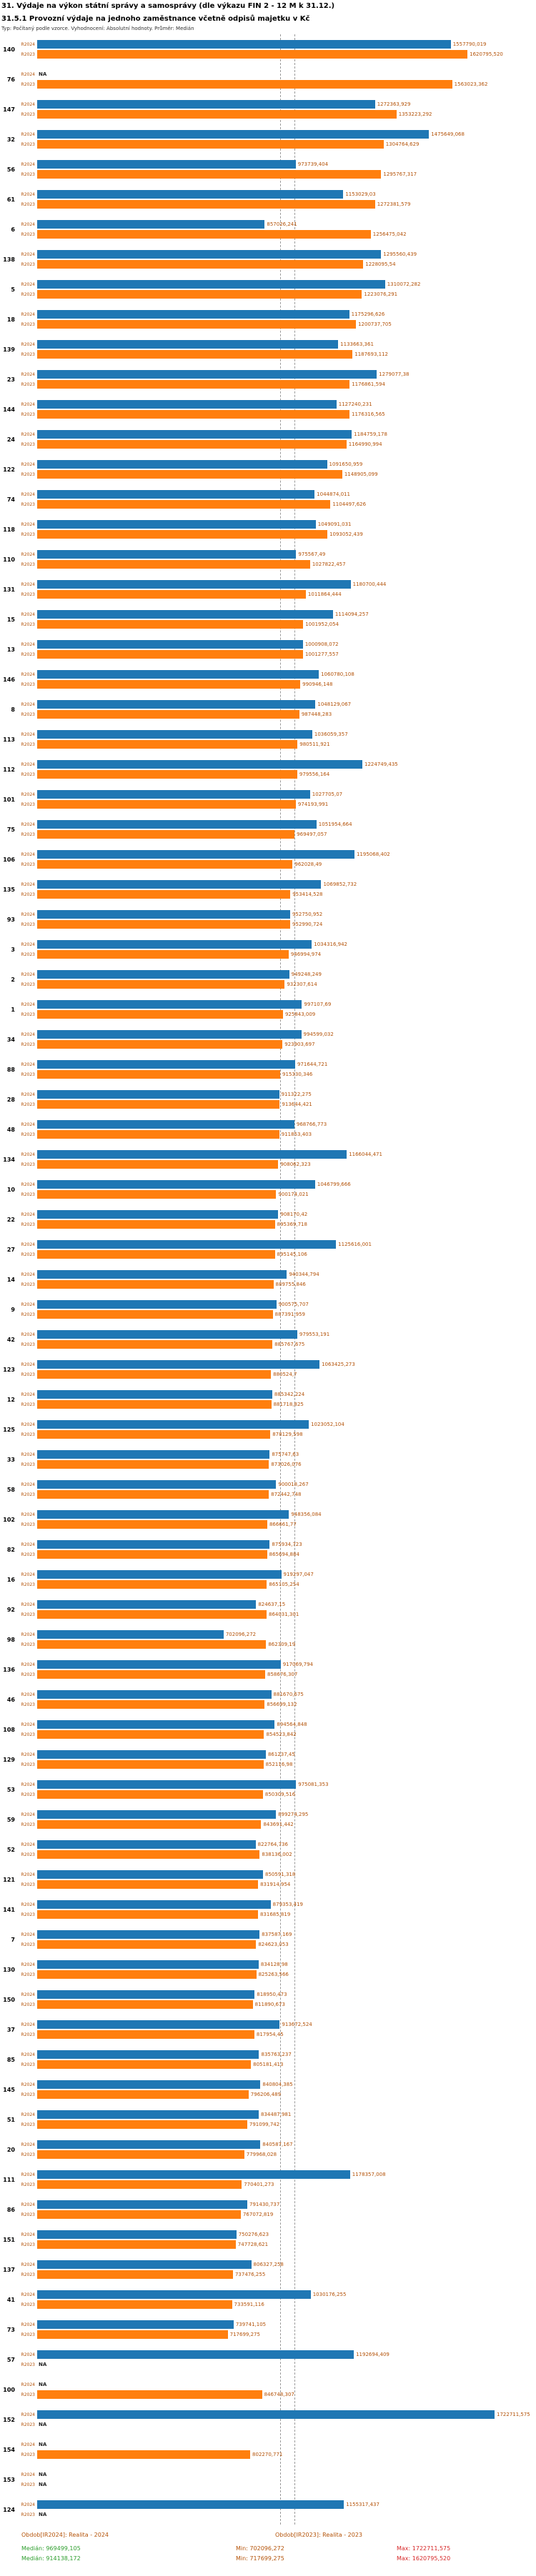 The image size is (536, 2576). I want to click on bar-line-R2024: R2024 1048129,067, so click(276, 704).